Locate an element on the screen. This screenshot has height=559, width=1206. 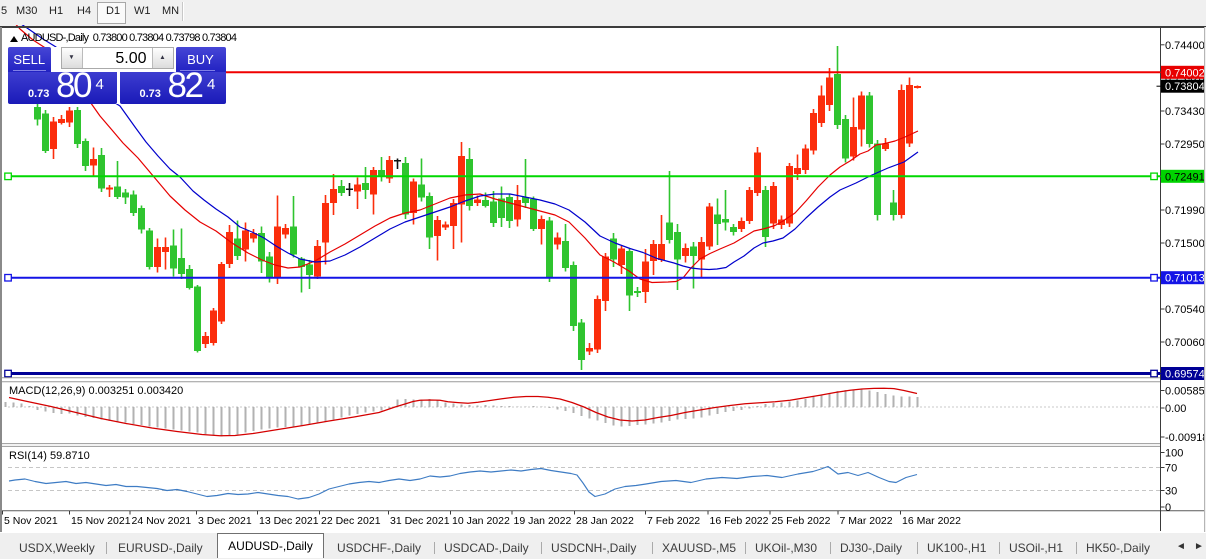
svg-text: 0.70060 is located at coordinates (1185, 343).